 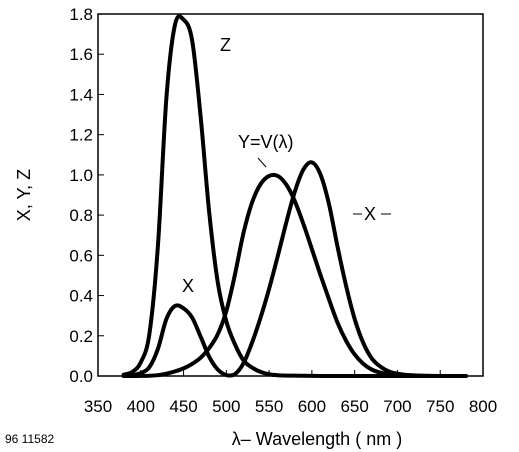 I want to click on y-tick-label: 0.8, so click(x=81, y=215).